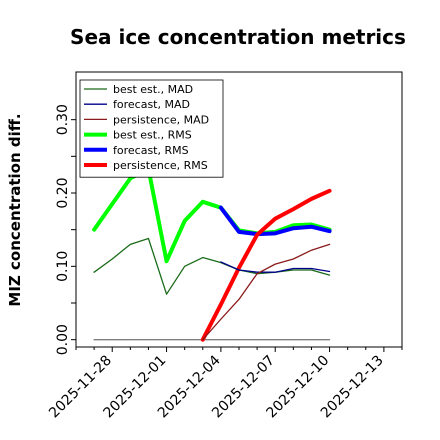 This screenshot has height=440, width=440. I want to click on y-tick-label: 0.30, so click(63, 119).